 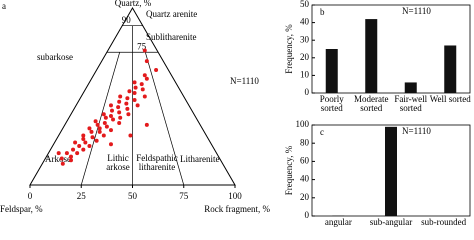 I want to click on y-tick-label: 60, so click(x=305, y=160).